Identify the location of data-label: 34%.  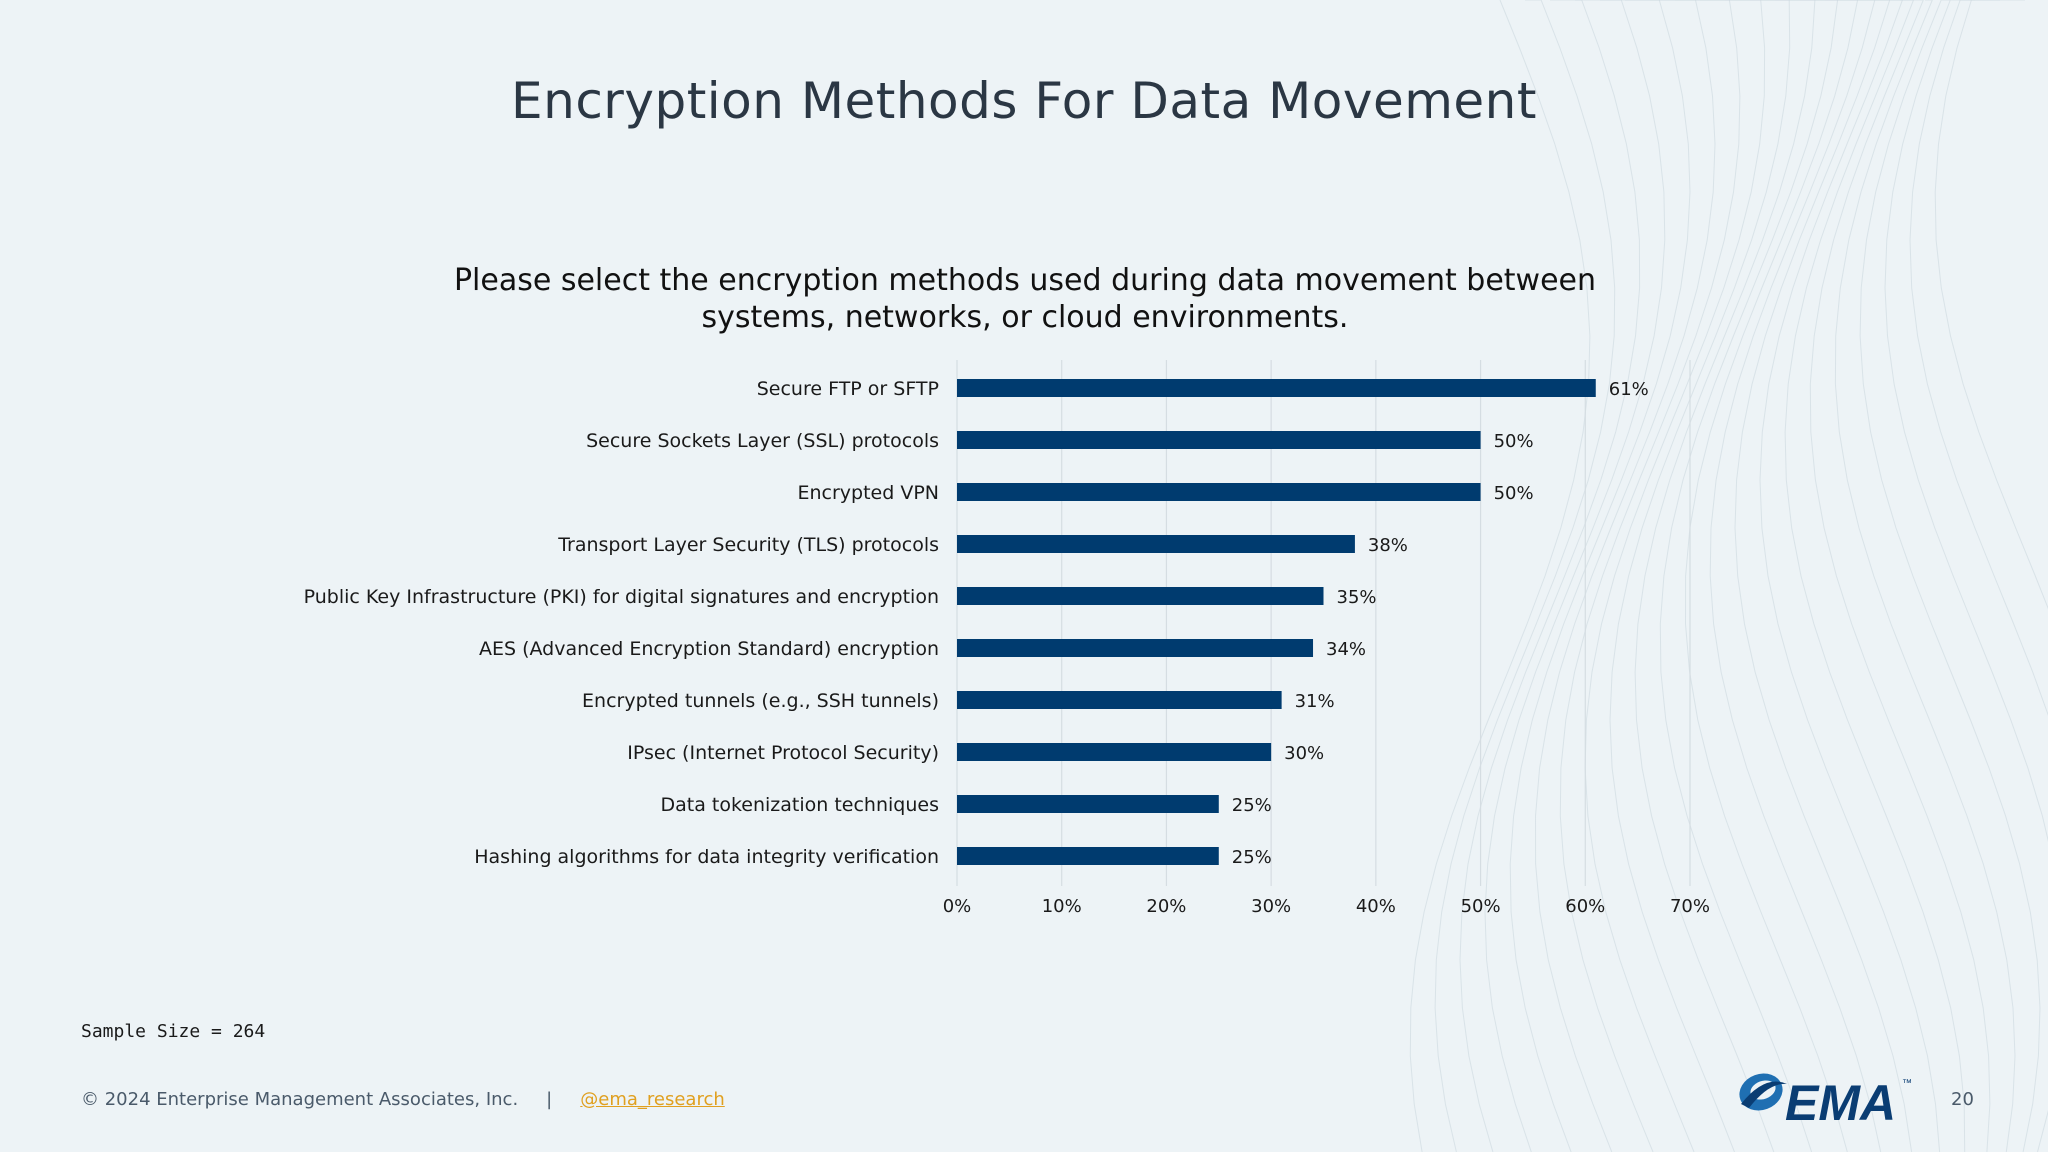
(1346, 649).